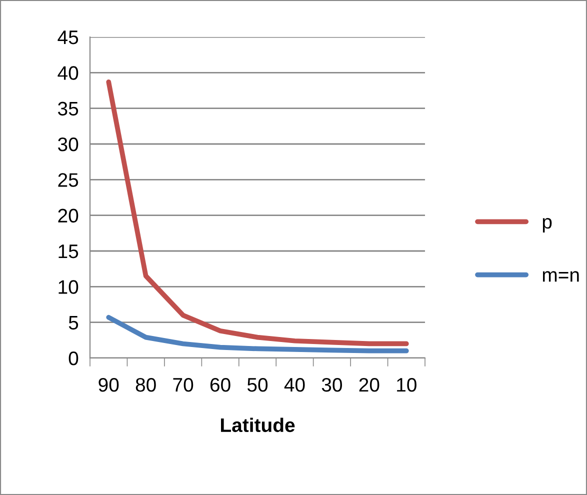  Describe the element at coordinates (73, 358) in the screenshot. I see `y-tick-label: 0` at that location.